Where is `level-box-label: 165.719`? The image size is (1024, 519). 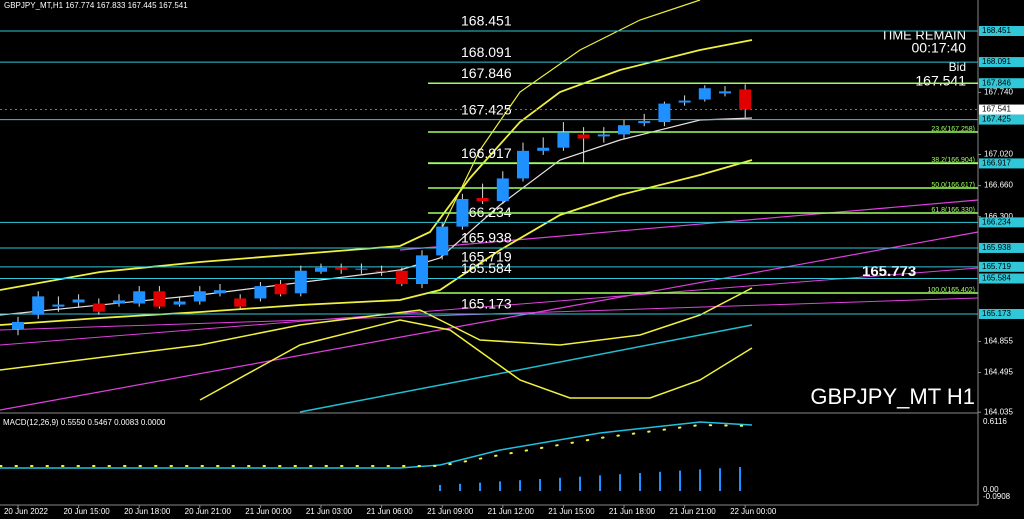
level-box-label: 165.719 is located at coordinates (996, 266).